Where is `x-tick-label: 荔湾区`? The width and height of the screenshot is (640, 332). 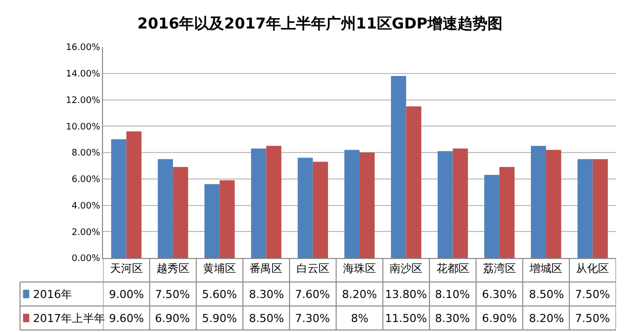
x-tick-label: 荔湾区 is located at coordinates (499, 269).